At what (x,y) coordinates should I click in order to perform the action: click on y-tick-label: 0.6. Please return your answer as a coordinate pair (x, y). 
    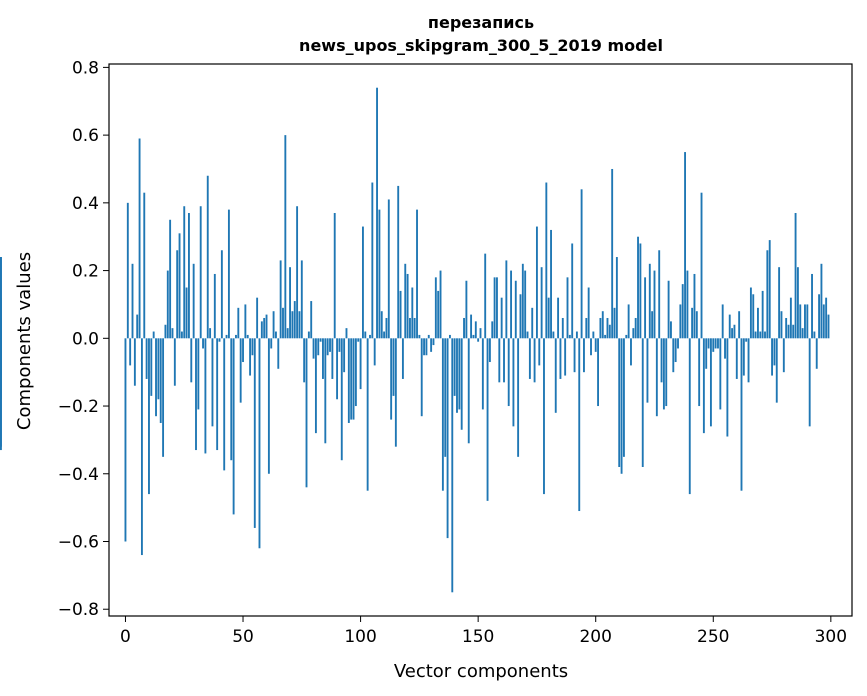
    Looking at the image, I should click on (85, 136).